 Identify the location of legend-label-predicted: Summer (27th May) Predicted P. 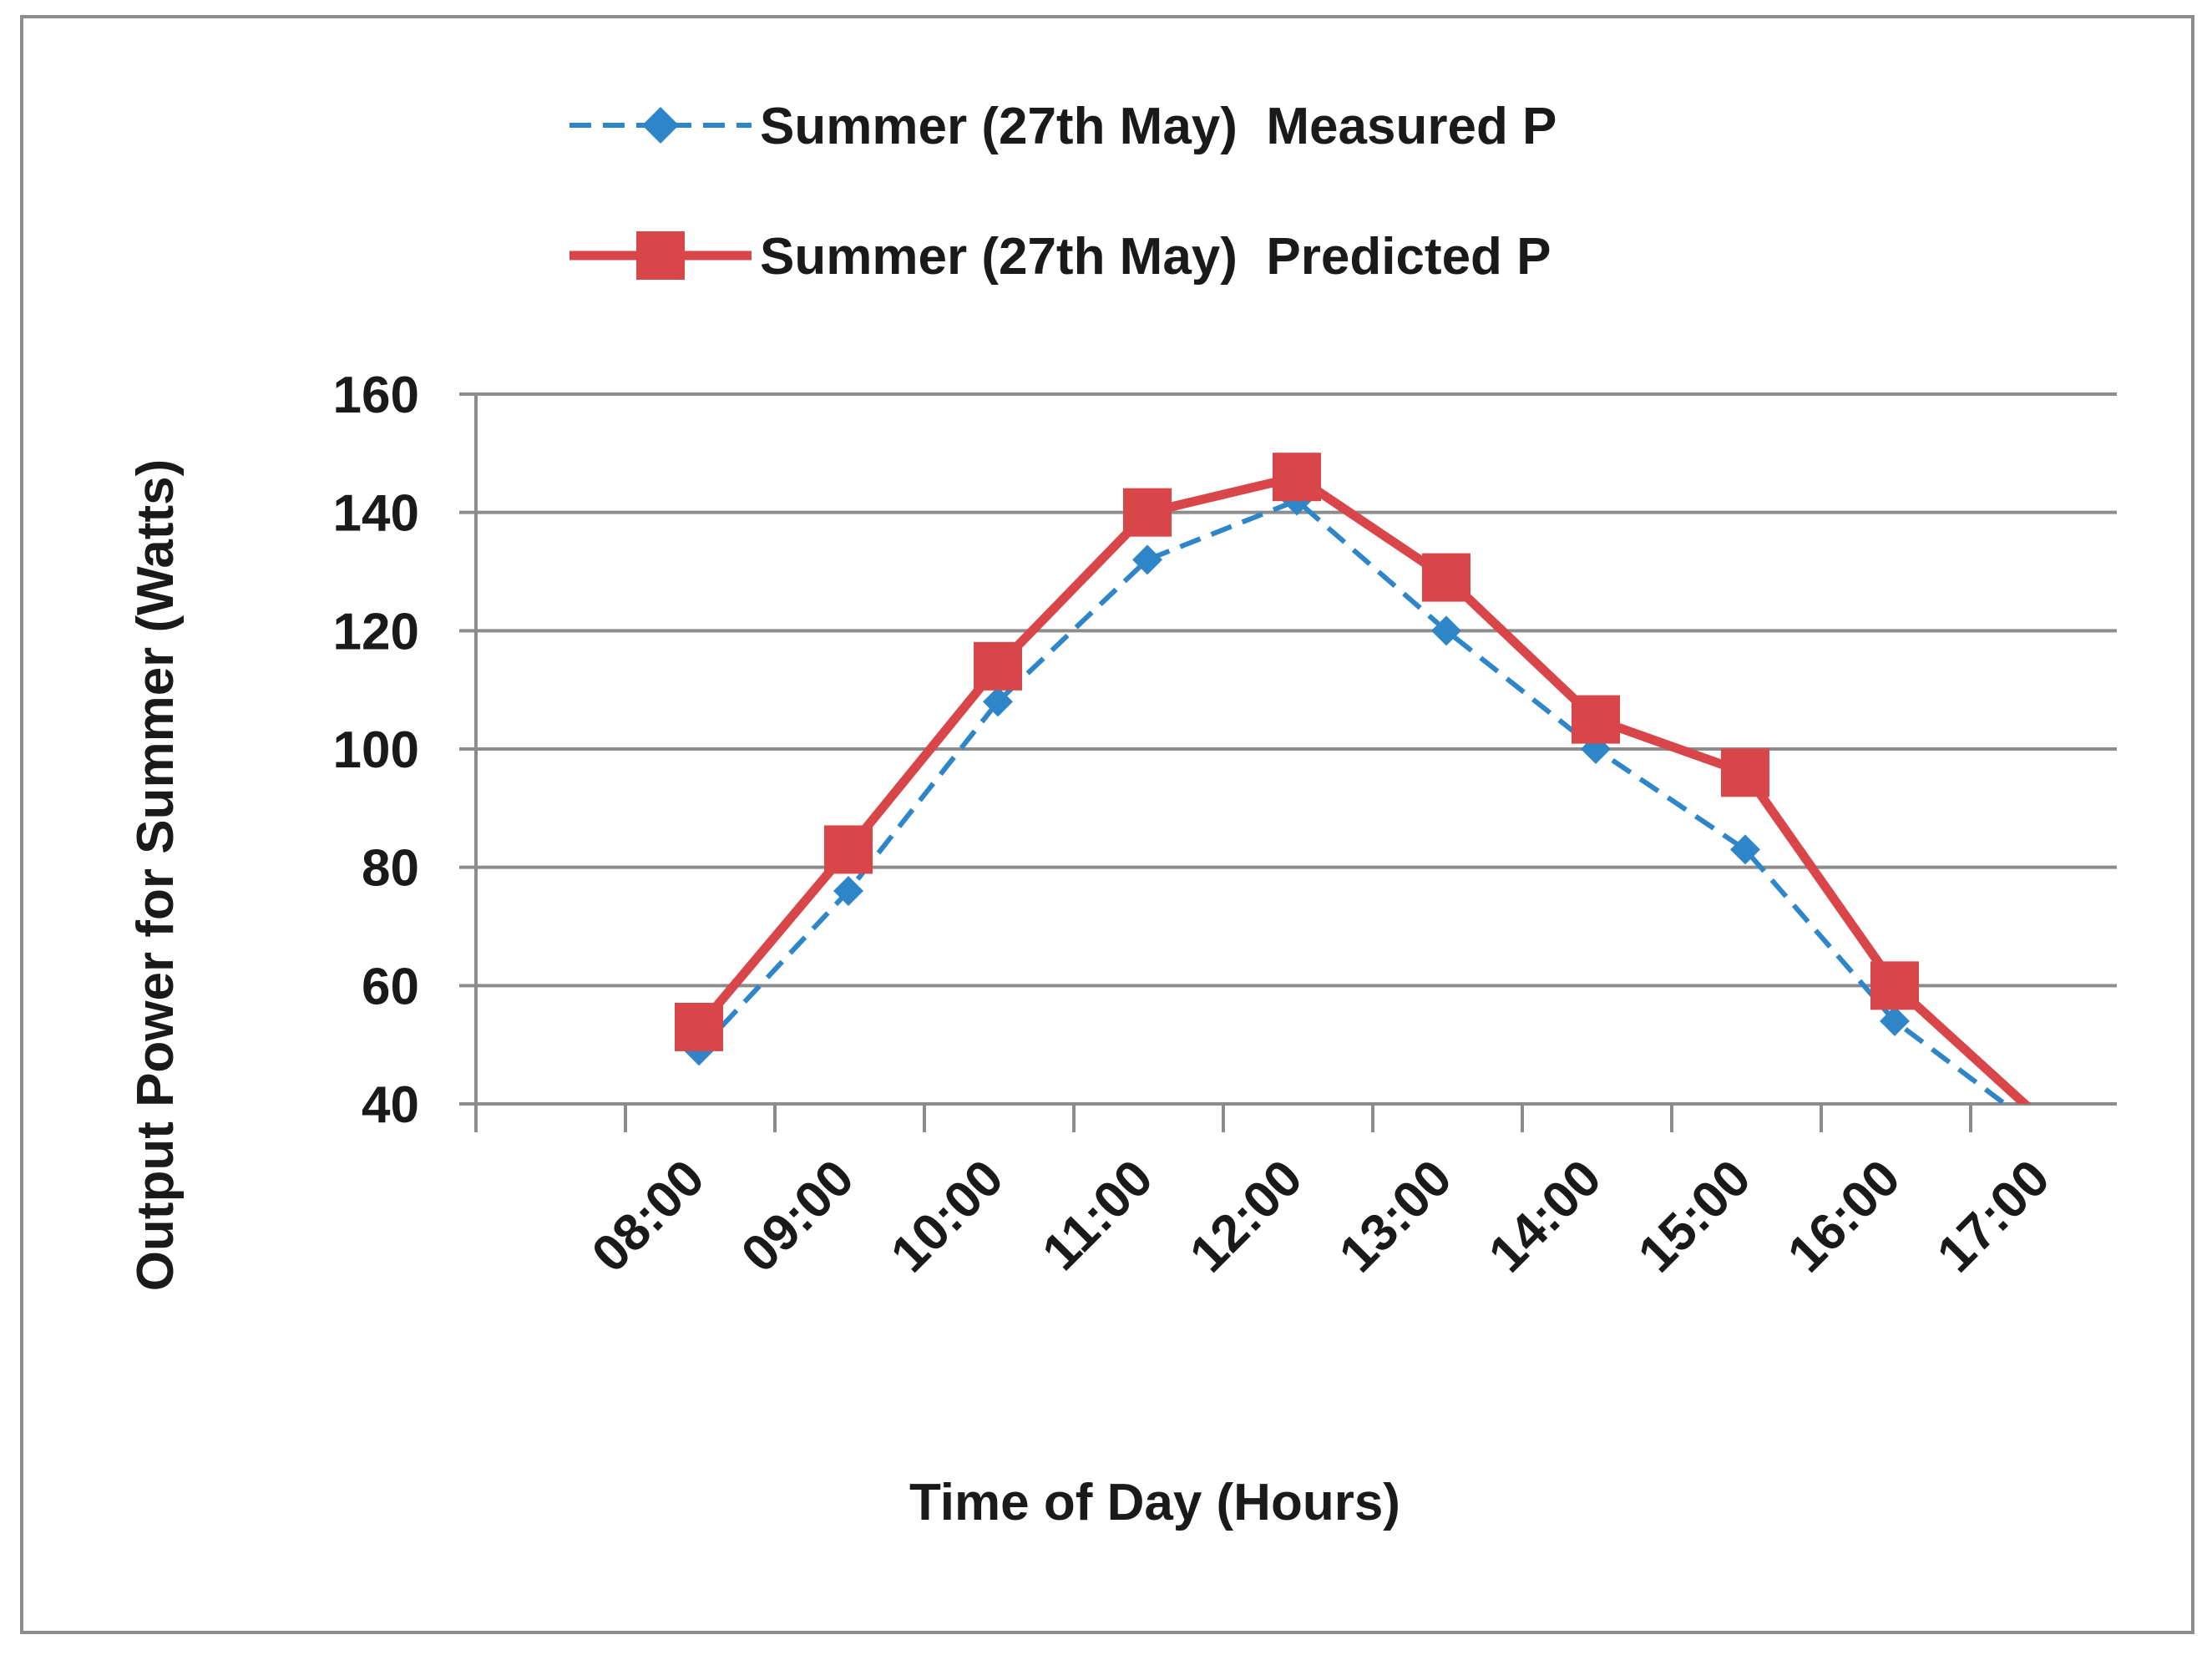
(1155, 257).